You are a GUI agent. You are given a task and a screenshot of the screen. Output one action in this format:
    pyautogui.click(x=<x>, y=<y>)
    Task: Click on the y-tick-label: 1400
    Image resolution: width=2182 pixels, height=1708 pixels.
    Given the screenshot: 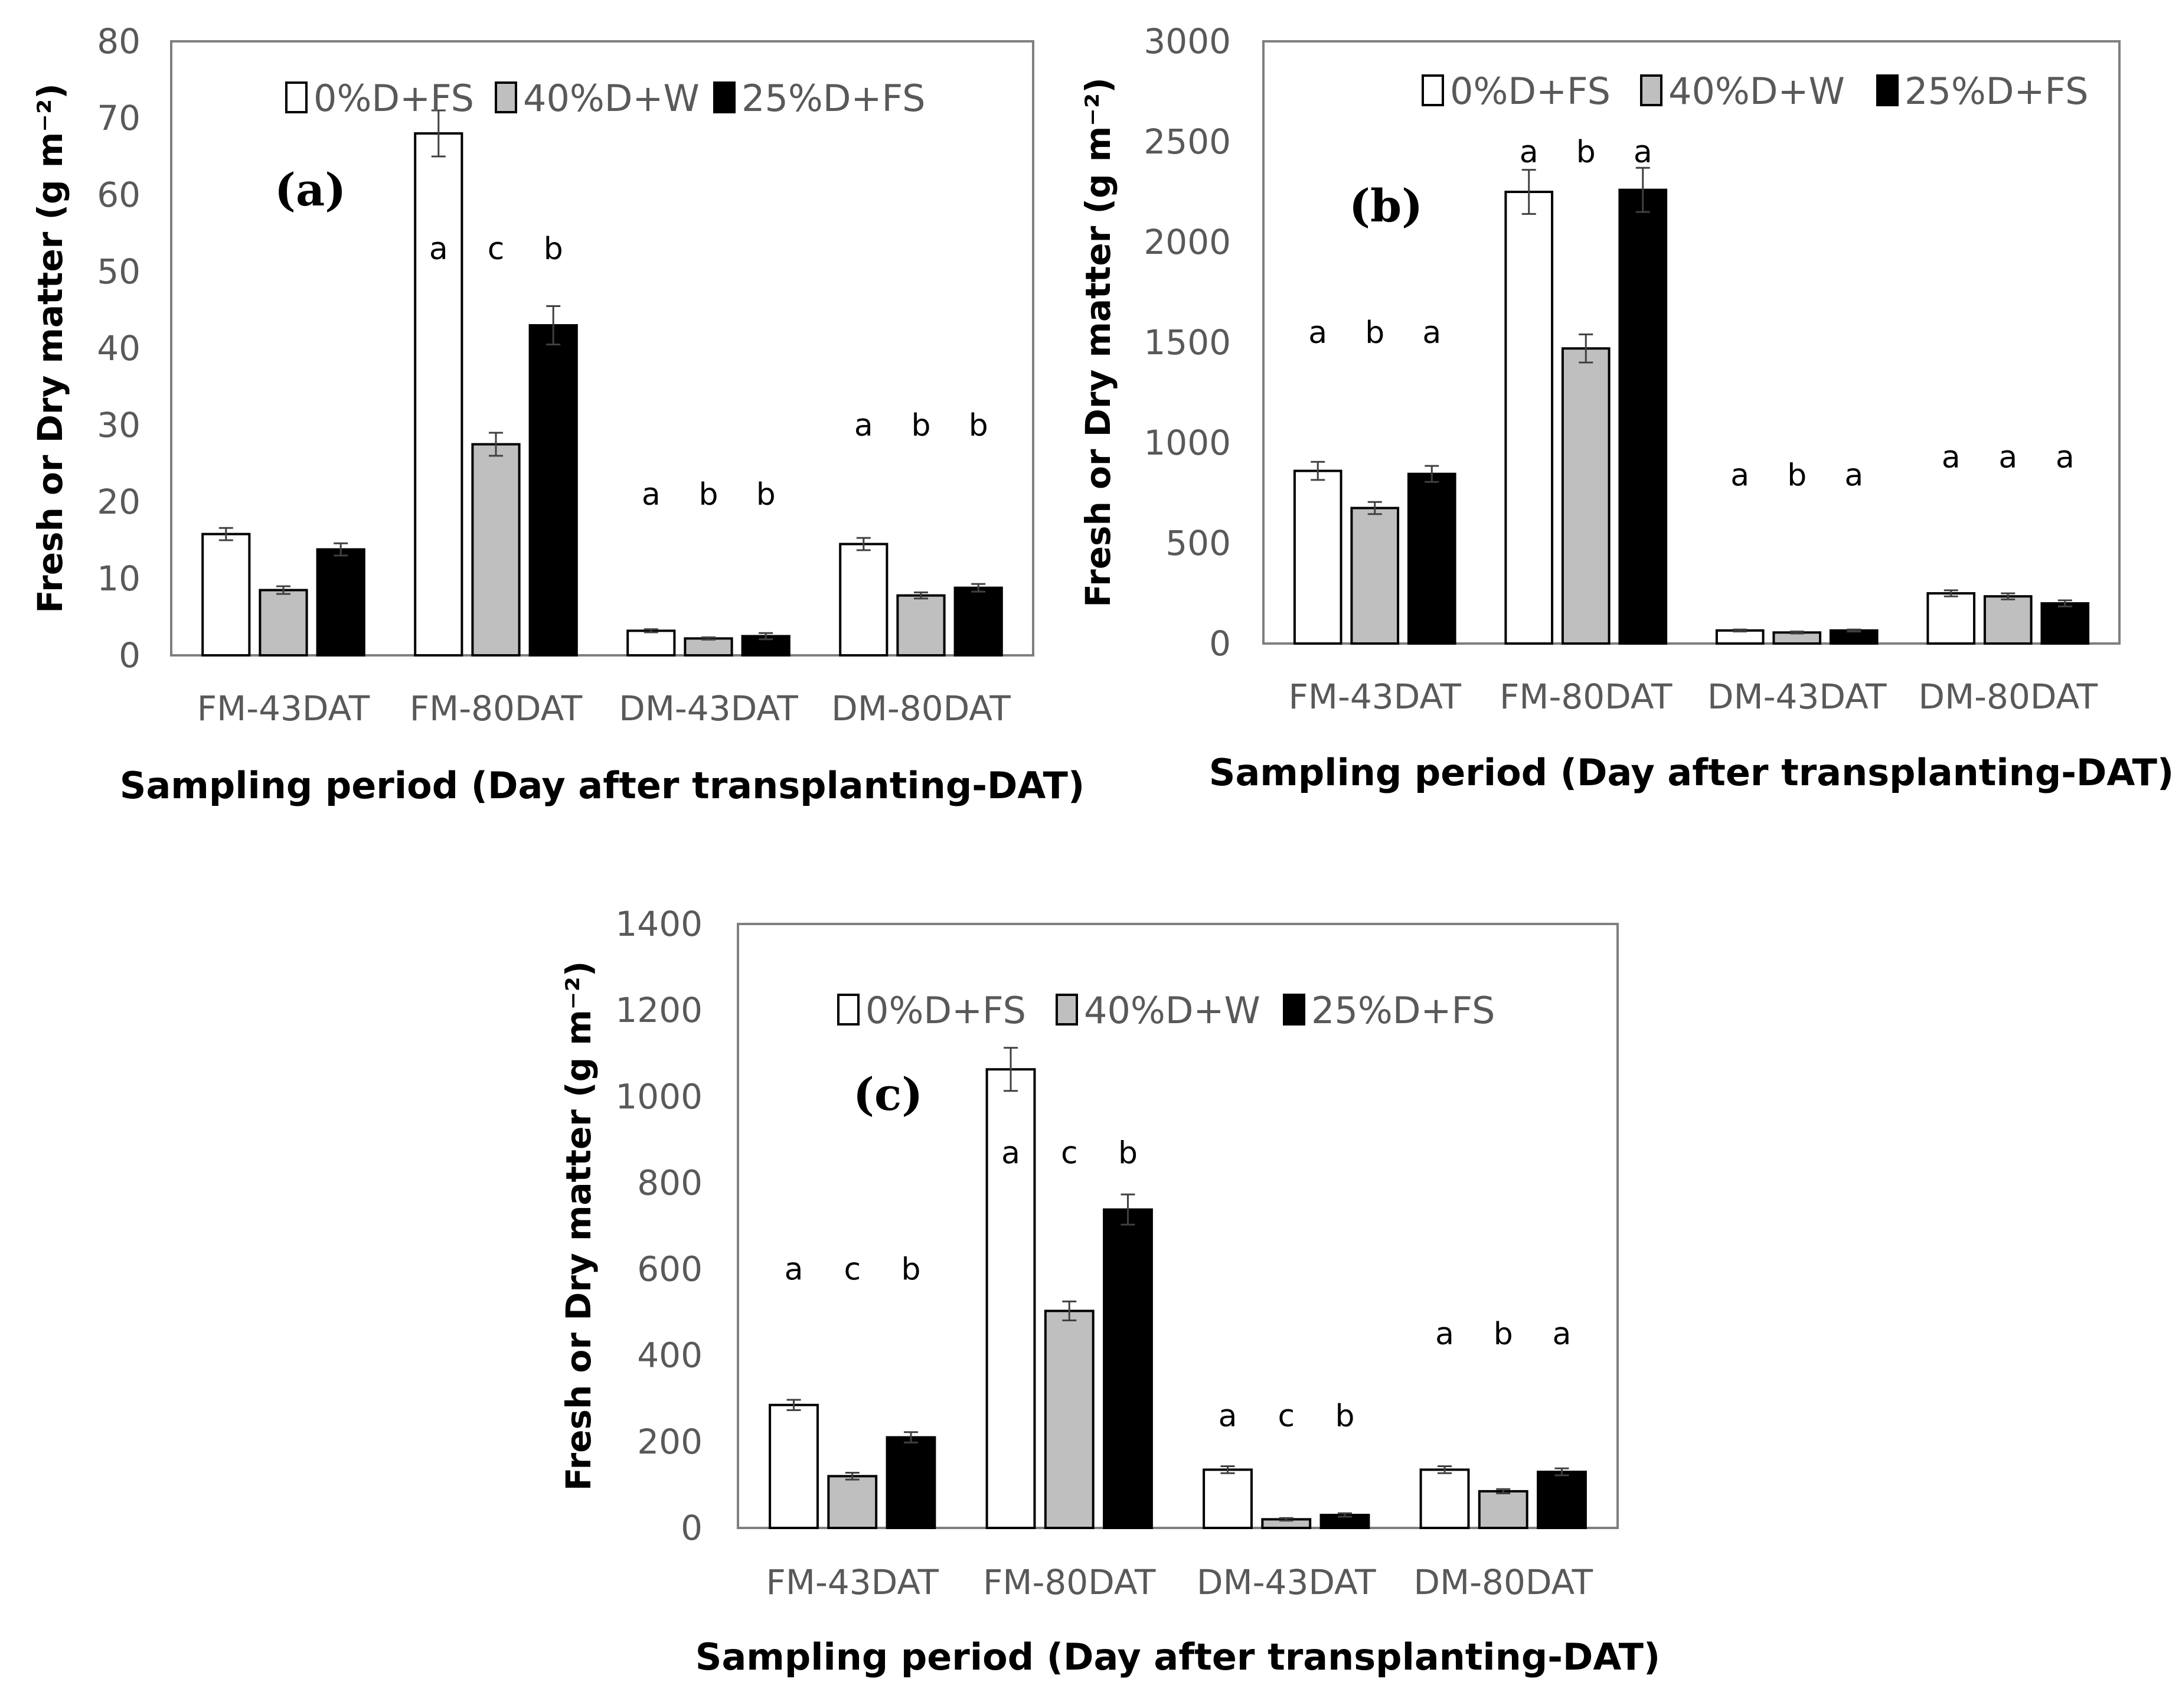 What is the action you would take?
    pyautogui.click(x=659, y=924)
    